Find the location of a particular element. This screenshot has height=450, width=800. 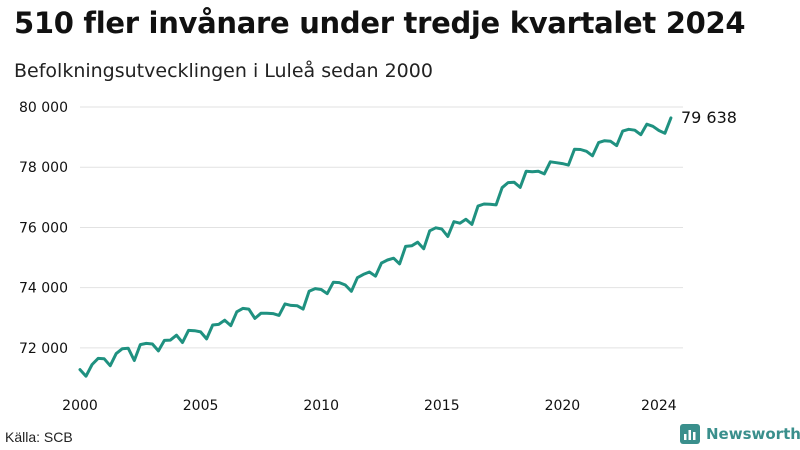

x-tick-label: 2024 is located at coordinates (659, 406).